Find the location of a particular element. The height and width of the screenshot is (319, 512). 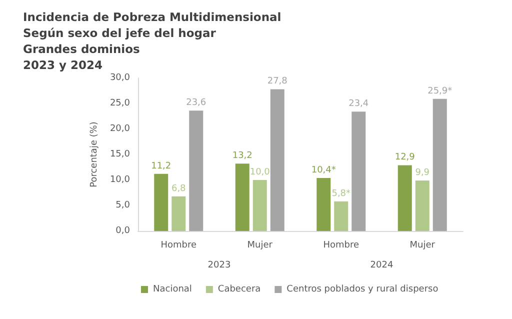

y-axis-title: Porcentaje (%) is located at coordinates (95, 155).